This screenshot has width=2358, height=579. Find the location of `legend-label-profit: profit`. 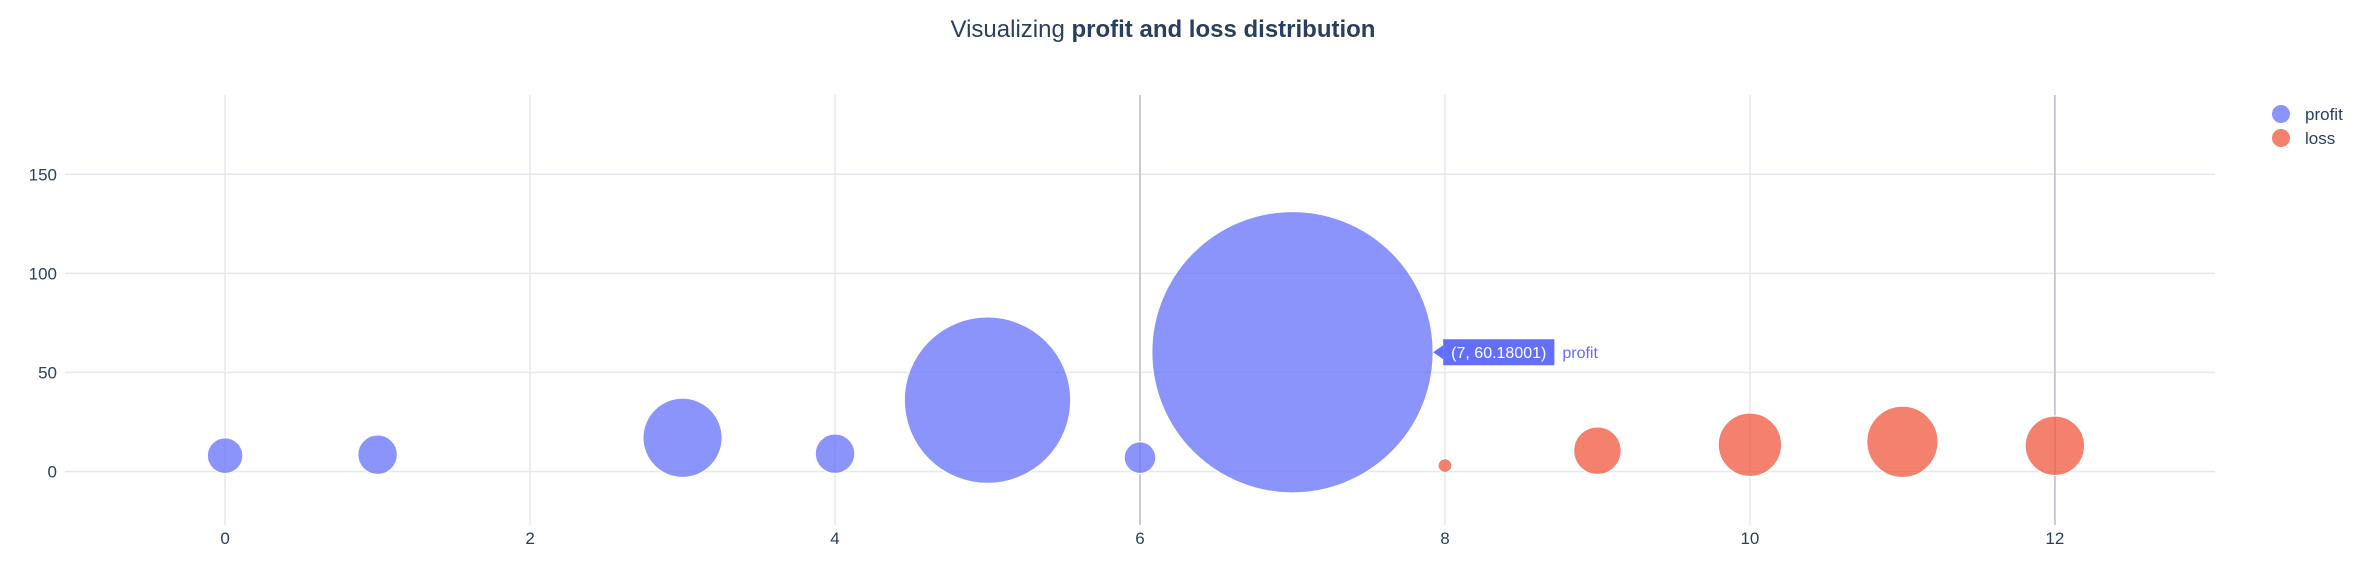

legend-label-profit: profit is located at coordinates (2324, 114).